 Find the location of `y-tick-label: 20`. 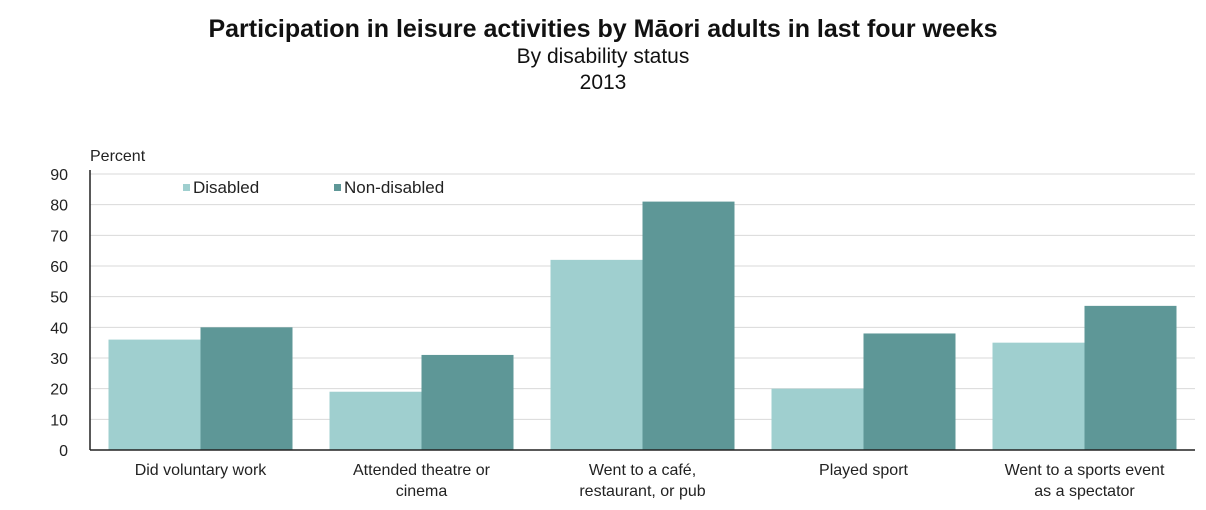

y-tick-label: 20 is located at coordinates (59, 390).